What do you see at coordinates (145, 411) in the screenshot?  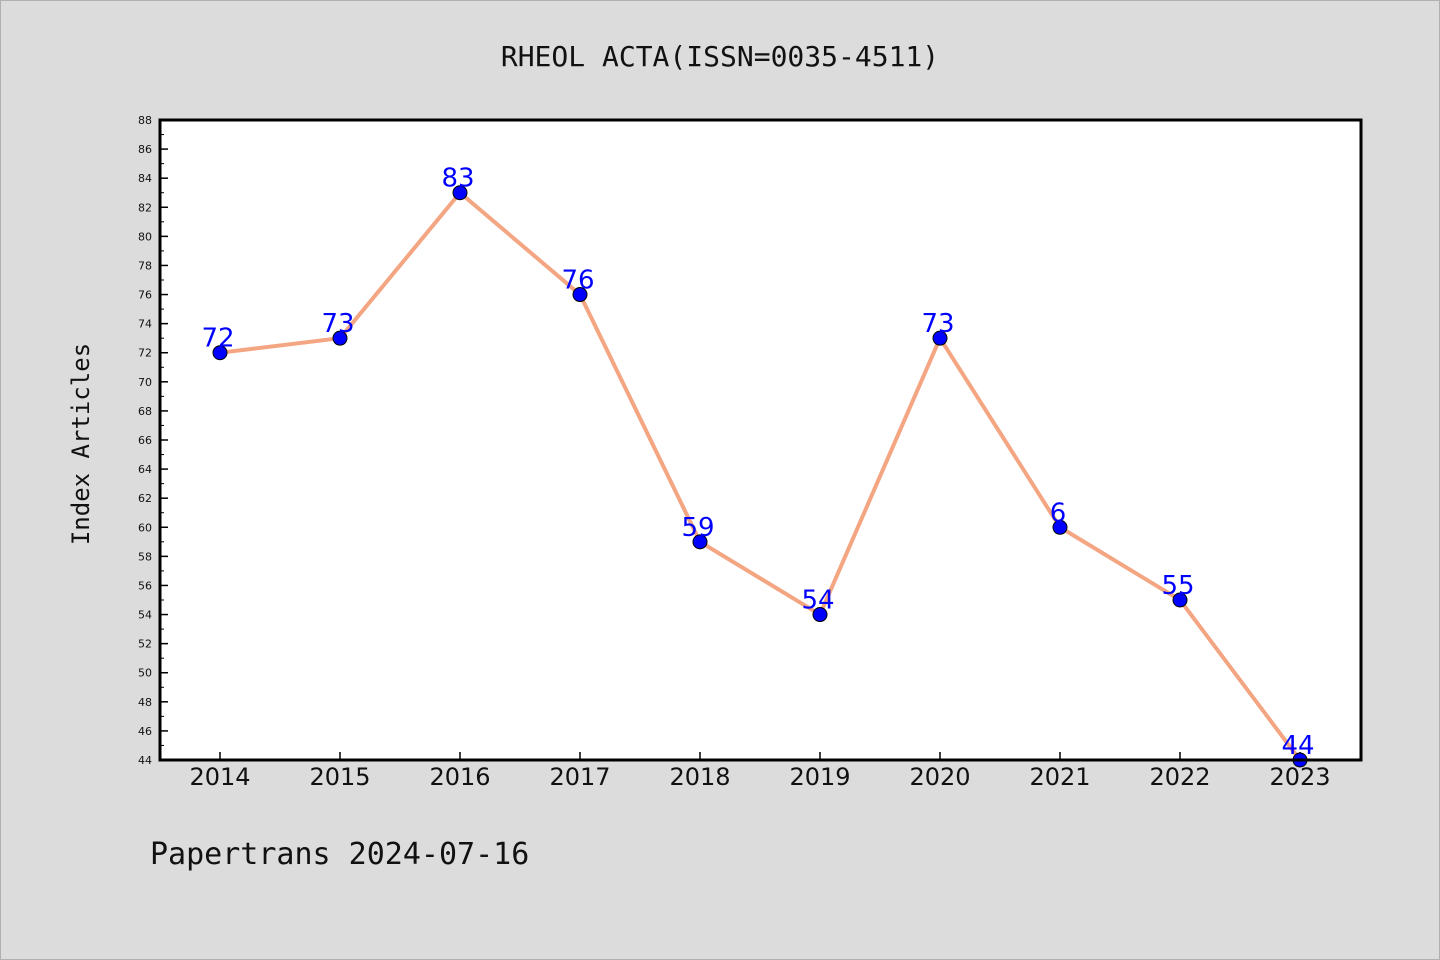 I see `y-tick-label: 68` at bounding box center [145, 411].